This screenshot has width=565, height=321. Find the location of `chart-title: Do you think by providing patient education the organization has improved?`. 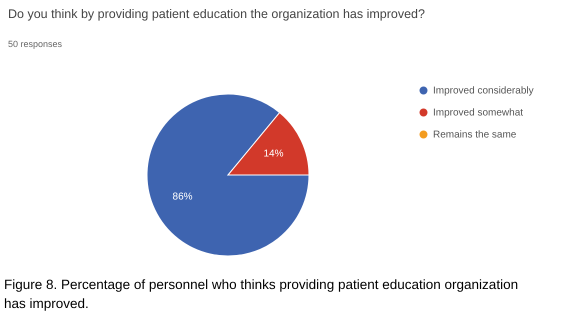

chart-title: Do you think by providing patient education the organization has improved? is located at coordinates (216, 14).